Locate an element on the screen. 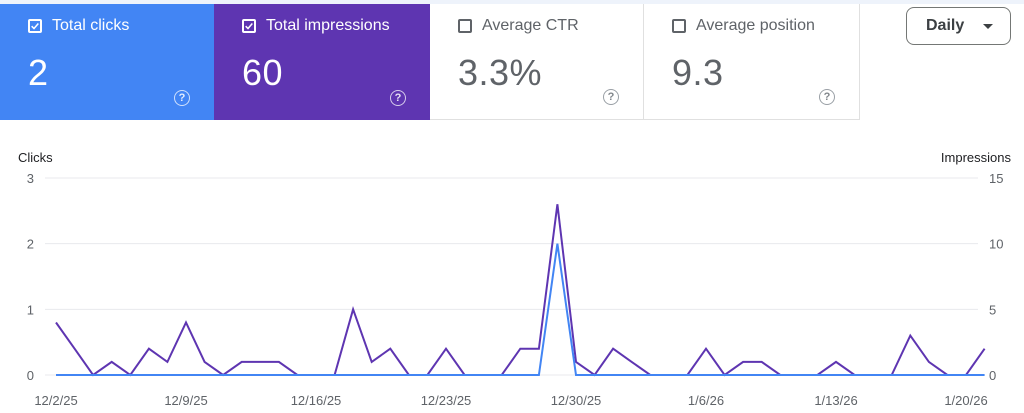 Image resolution: width=1024 pixels, height=413 pixels. total-impressions-label: Total impressions is located at coordinates (328, 25).